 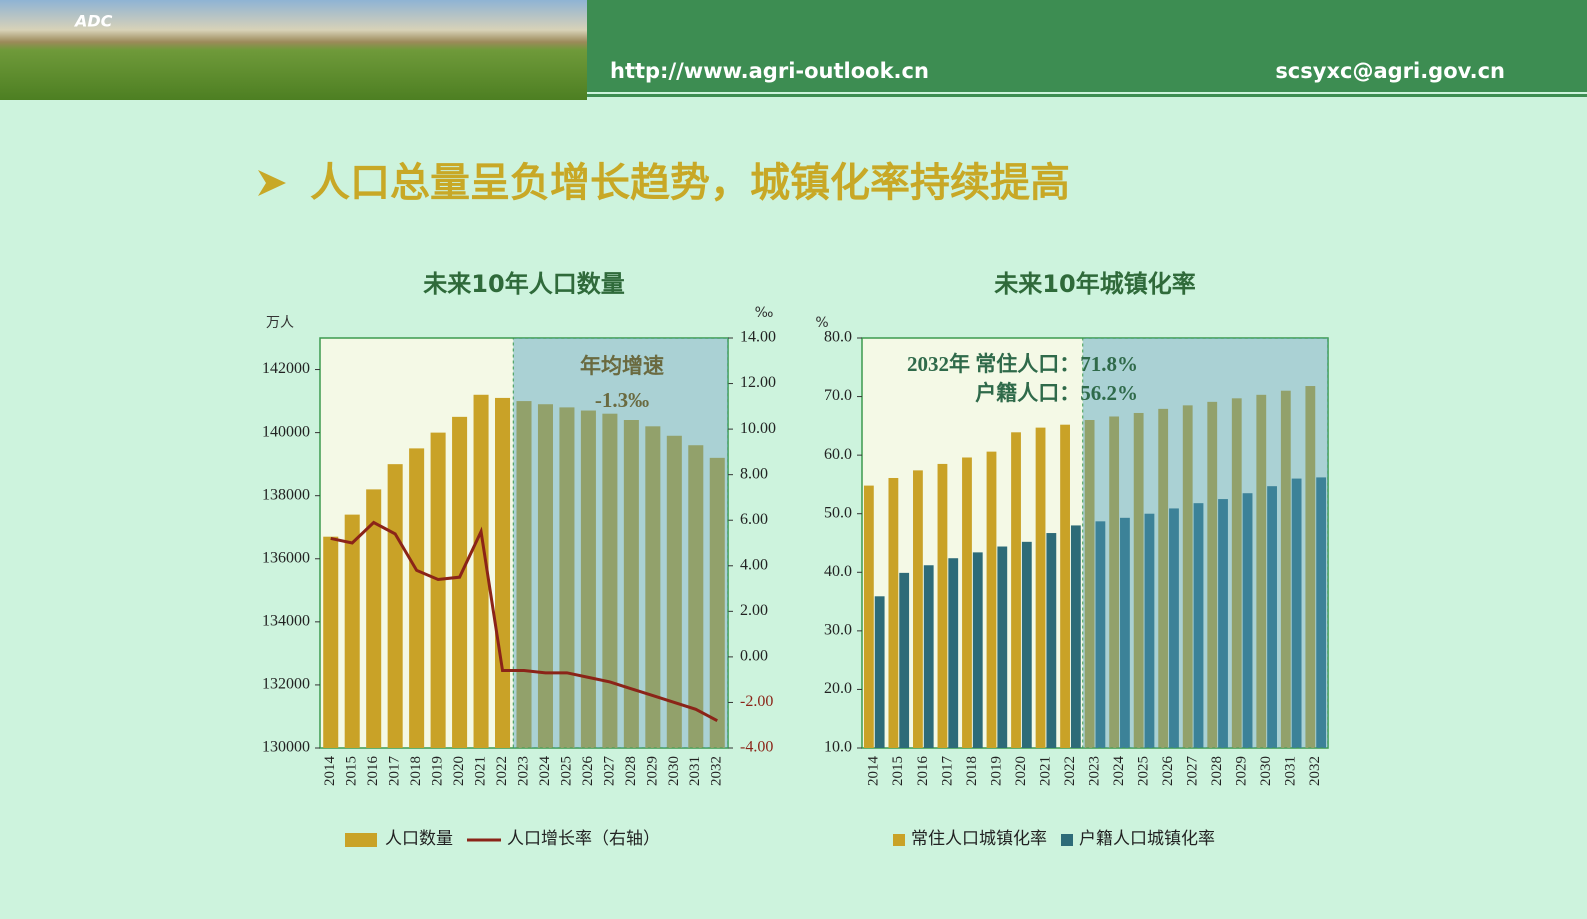 What do you see at coordinates (923, 771) in the screenshot?
I see `x-tick-label: 2016` at bounding box center [923, 771].